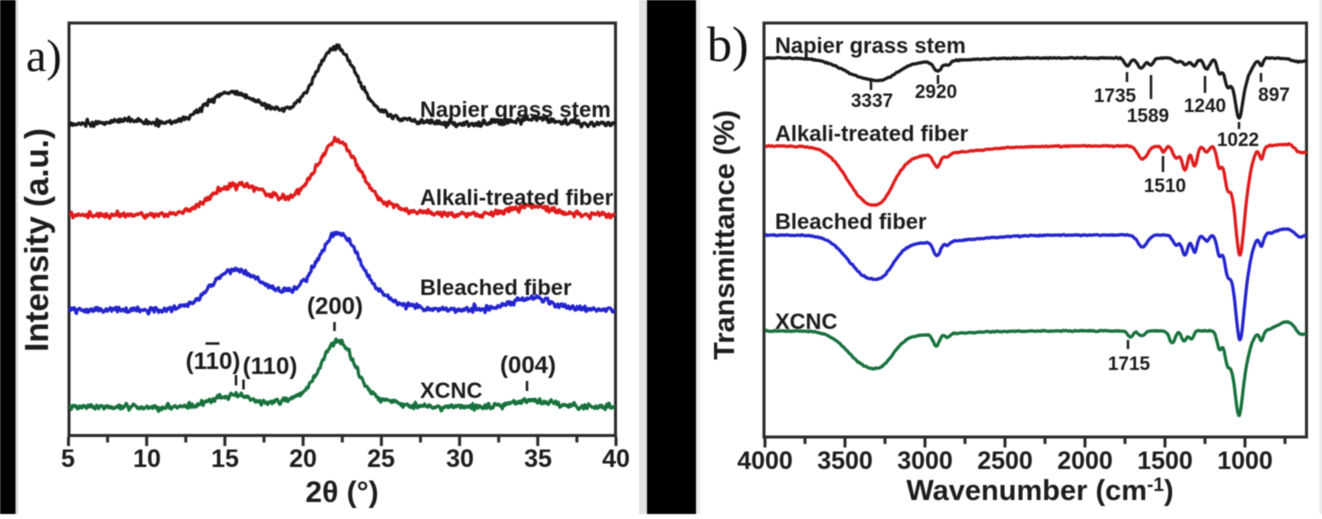  I want to click on svg-text: 3337, so click(872, 101).